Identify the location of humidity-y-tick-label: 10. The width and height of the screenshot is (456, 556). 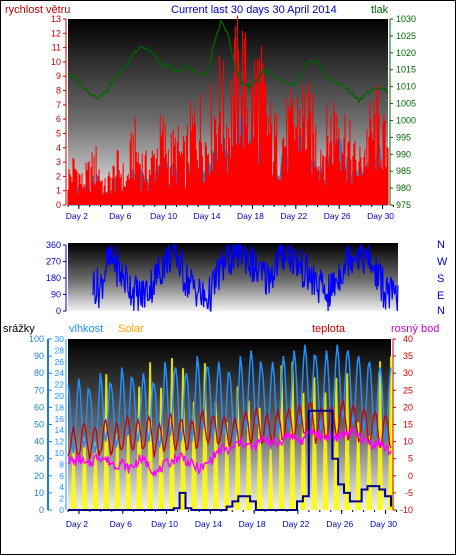
(60, 453).